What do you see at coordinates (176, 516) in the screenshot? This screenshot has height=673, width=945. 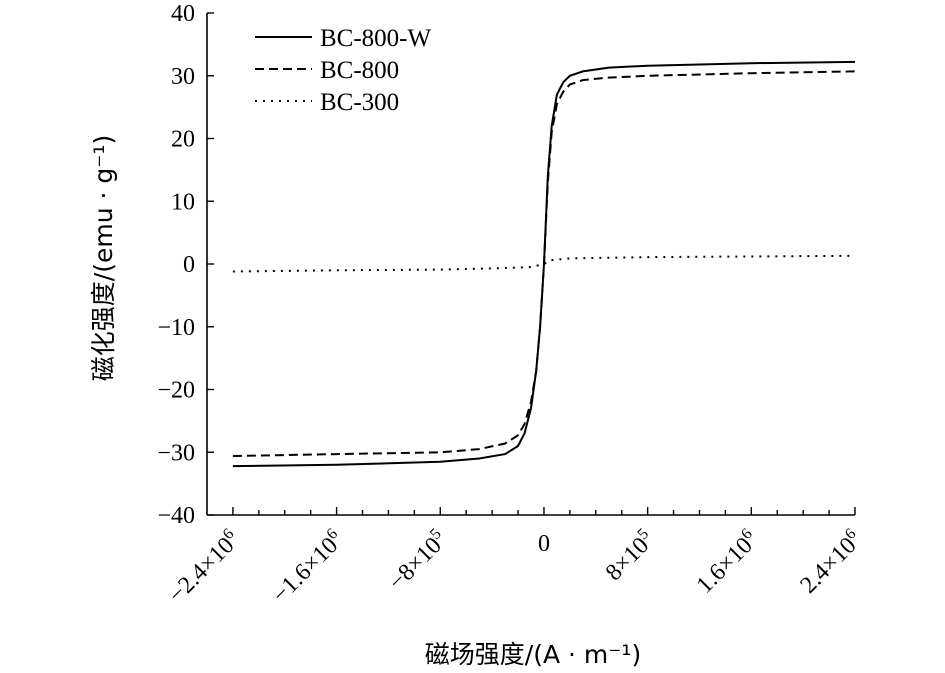 I see `y-tick-label: −40` at bounding box center [176, 516].